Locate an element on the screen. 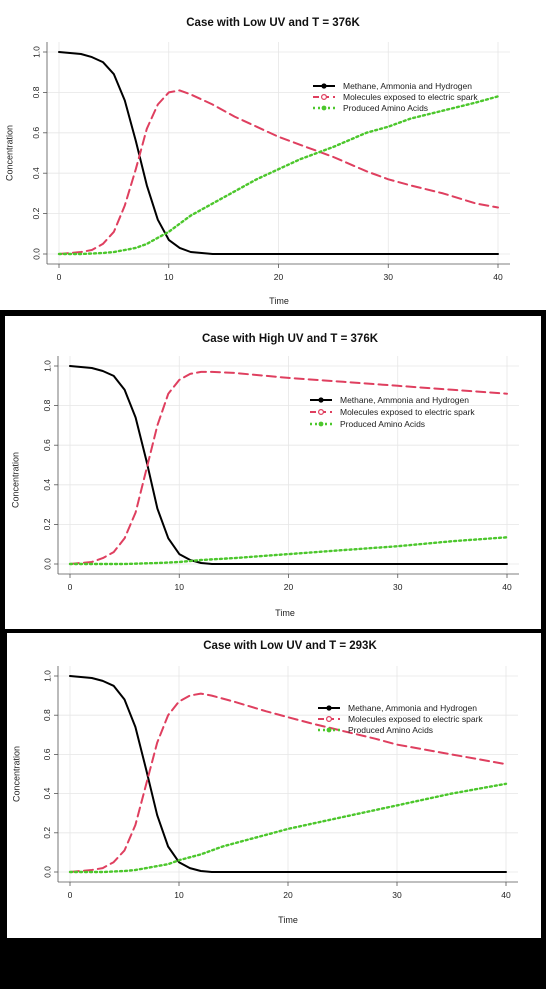 Image resolution: width=546 pixels, height=989 pixels. chart-title: Case with High UV and T = 376K is located at coordinates (290, 339).